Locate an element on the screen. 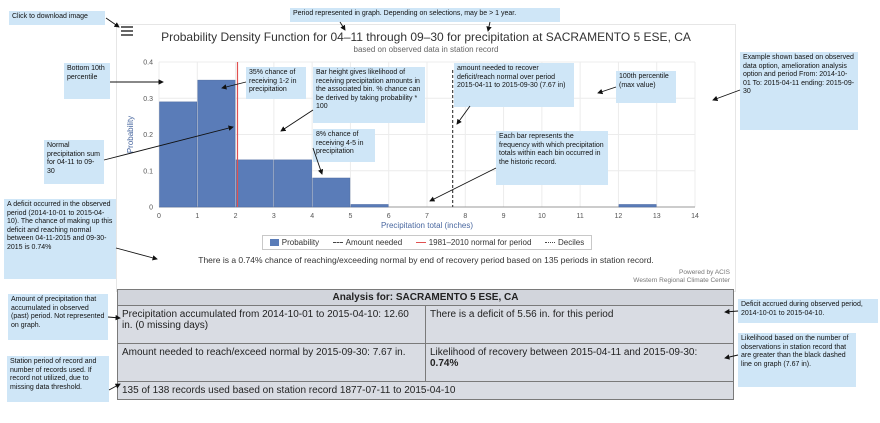 The width and height of the screenshot is (880, 423). analysis-header: Analysis for: SACRAMENTO 5 ESE, CA is located at coordinates (425, 297).